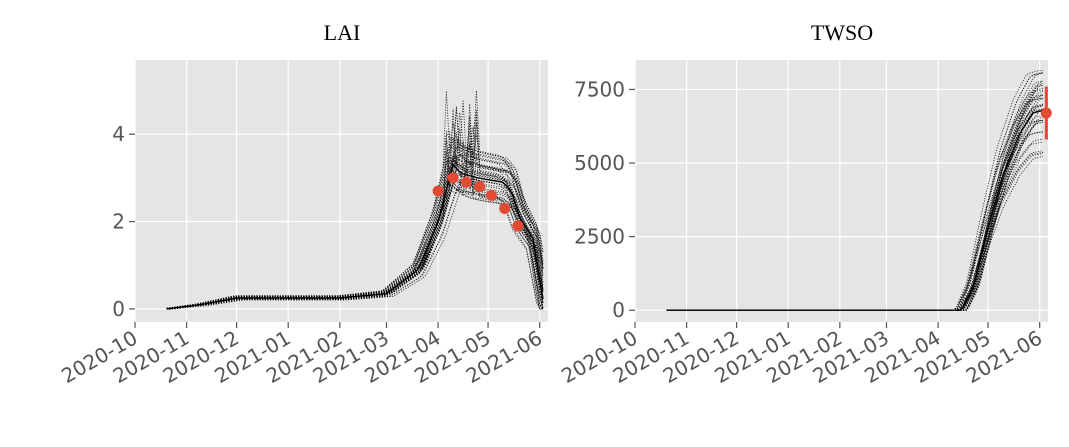  What do you see at coordinates (118, 134) in the screenshot?
I see `lai-ytick-label: 4` at bounding box center [118, 134].